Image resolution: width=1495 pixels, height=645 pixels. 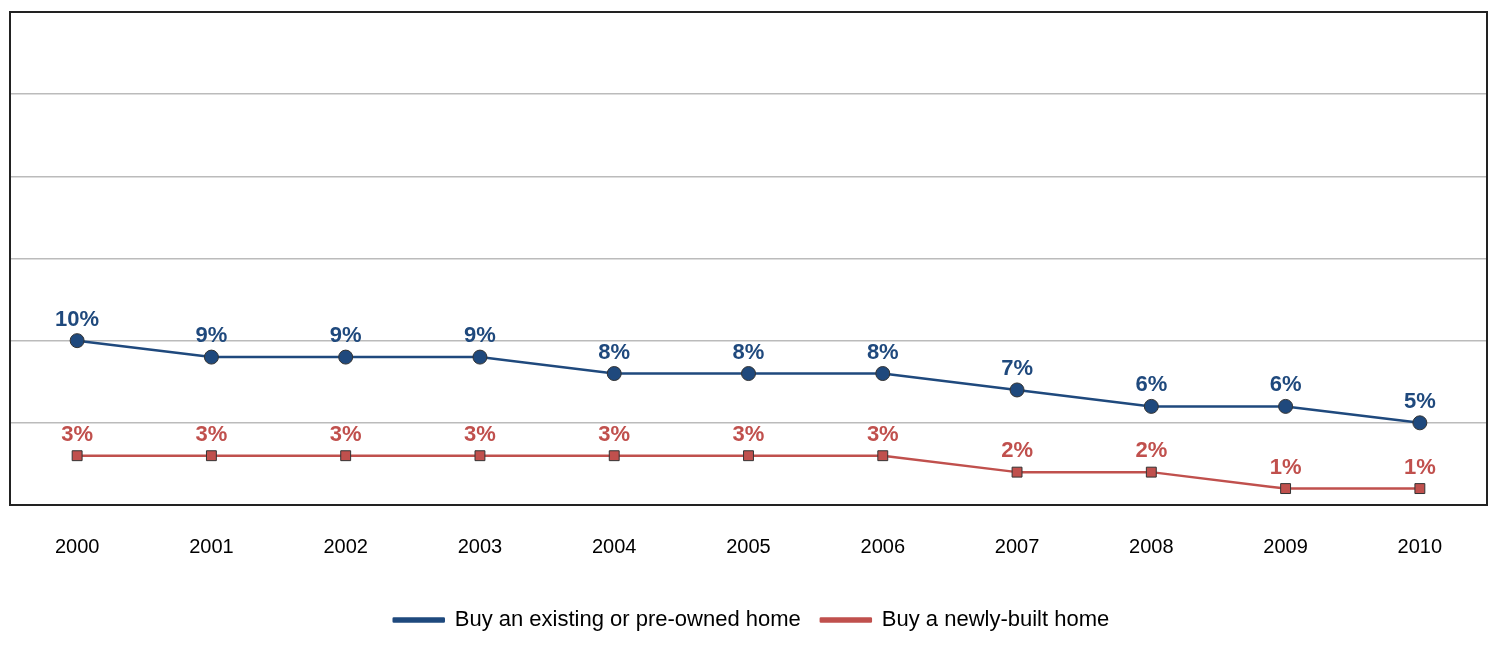 What do you see at coordinates (211, 545) in the screenshot?
I see `x-tick-label: 2001` at bounding box center [211, 545].